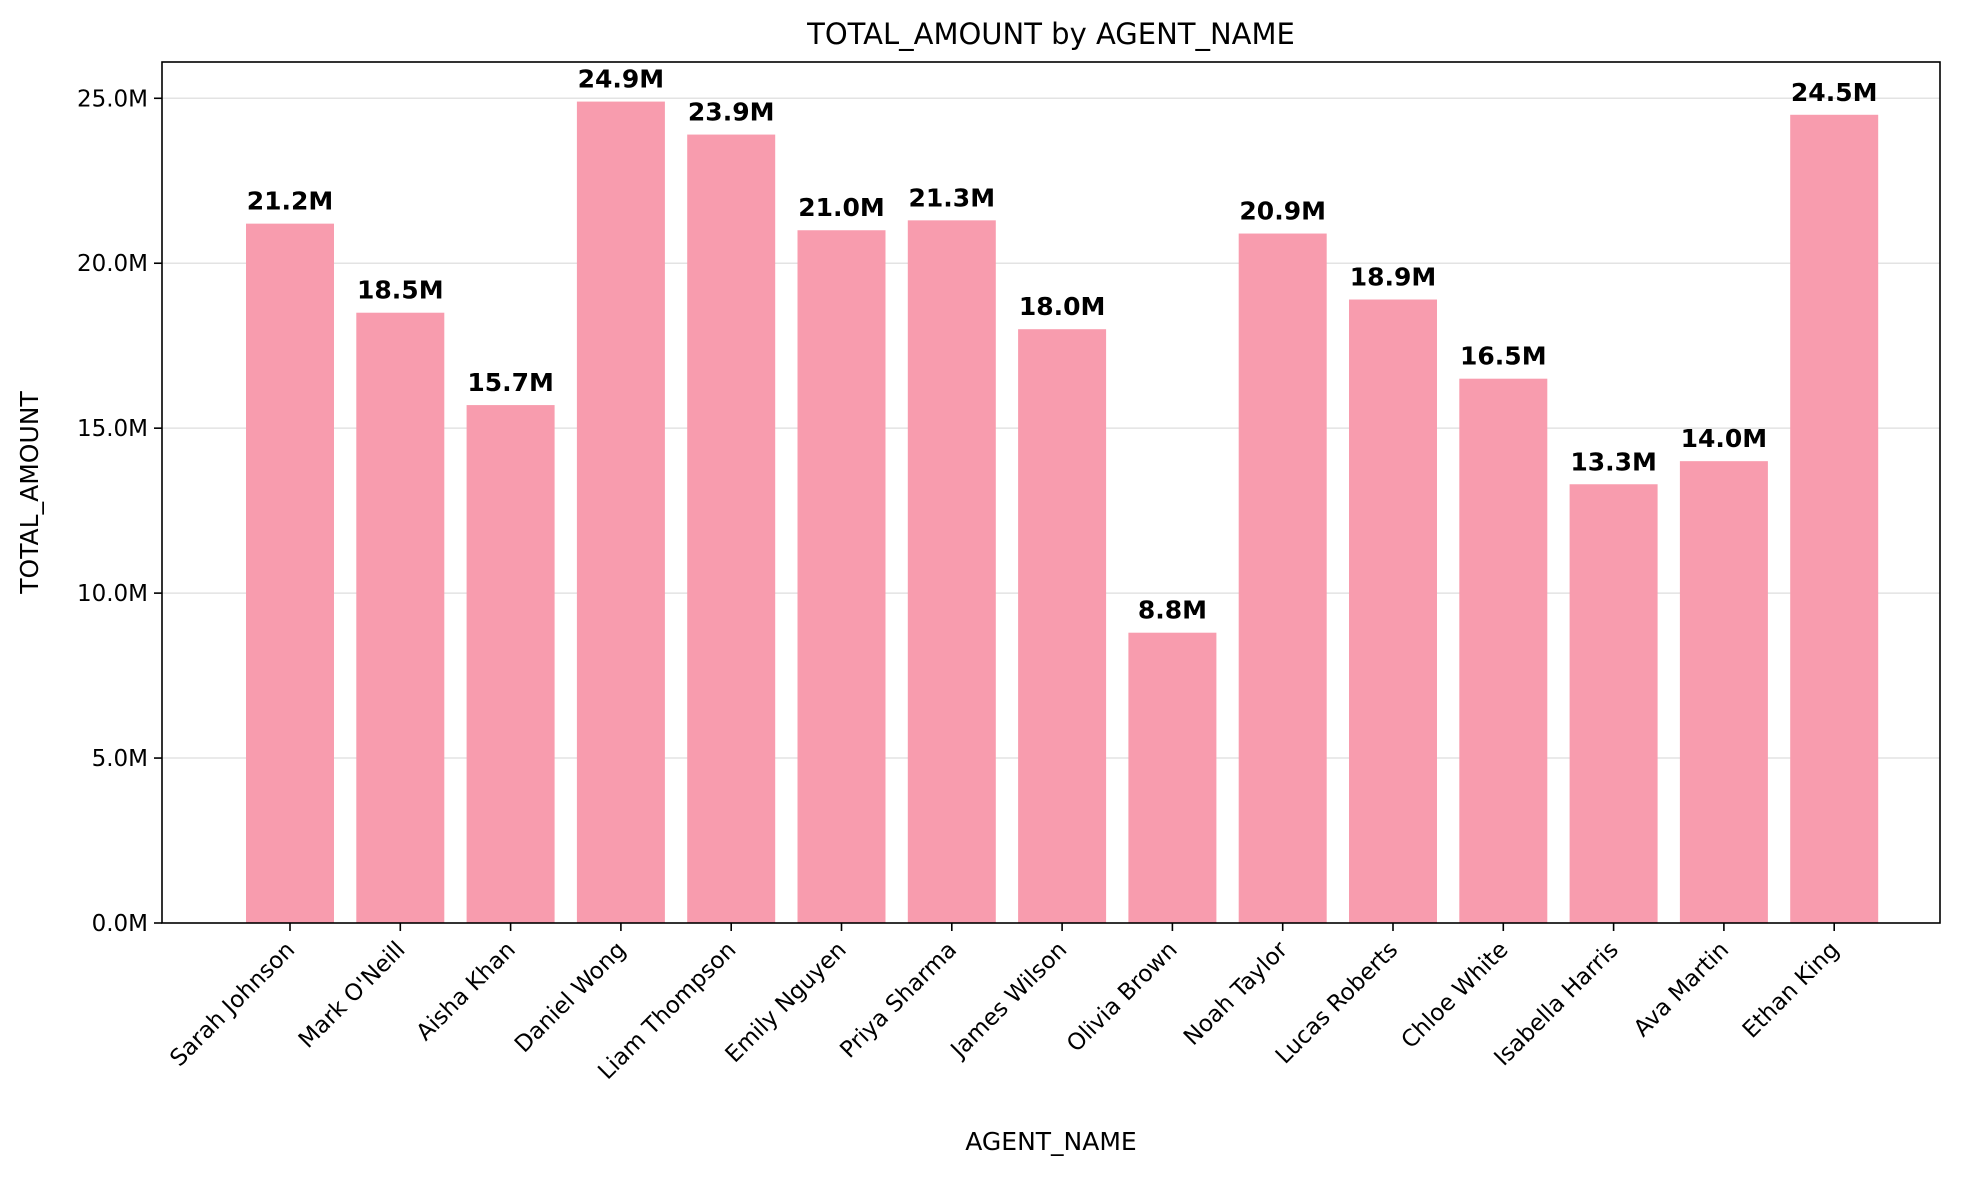 This screenshot has width=1980, height=1178. What do you see at coordinates (1172, 610) in the screenshot?
I see `bar-value-label: 8.8M` at bounding box center [1172, 610].